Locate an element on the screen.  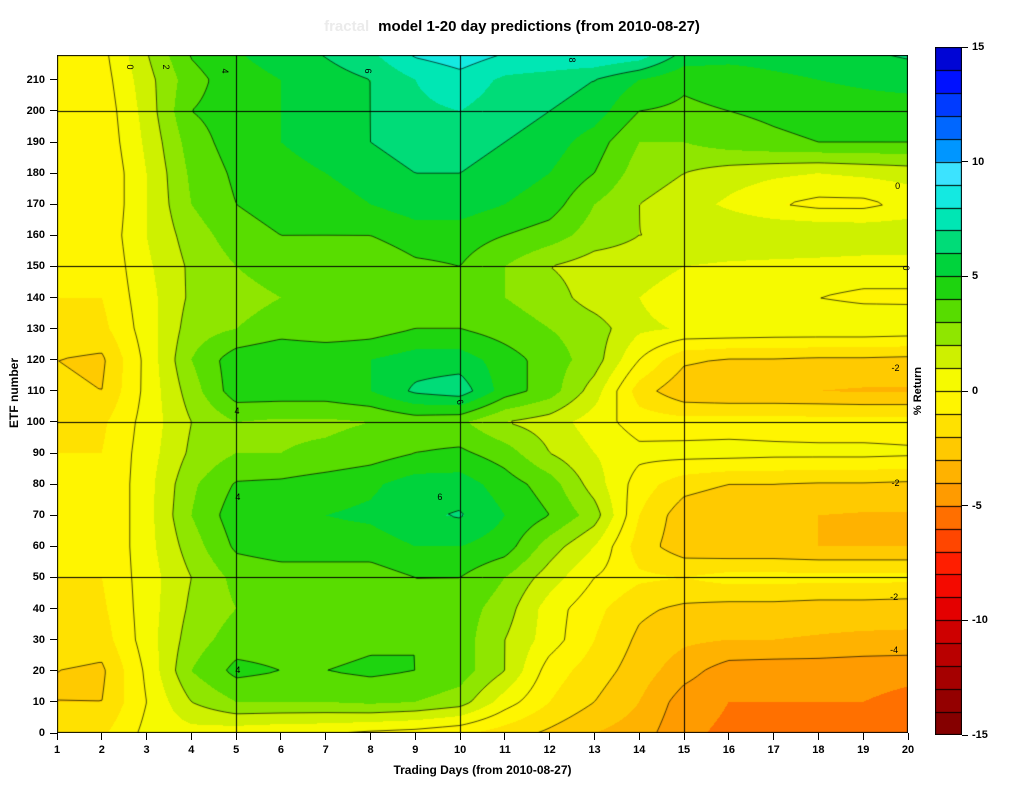
y-axis-tick-label: 170 is located at coordinates (35, 204).